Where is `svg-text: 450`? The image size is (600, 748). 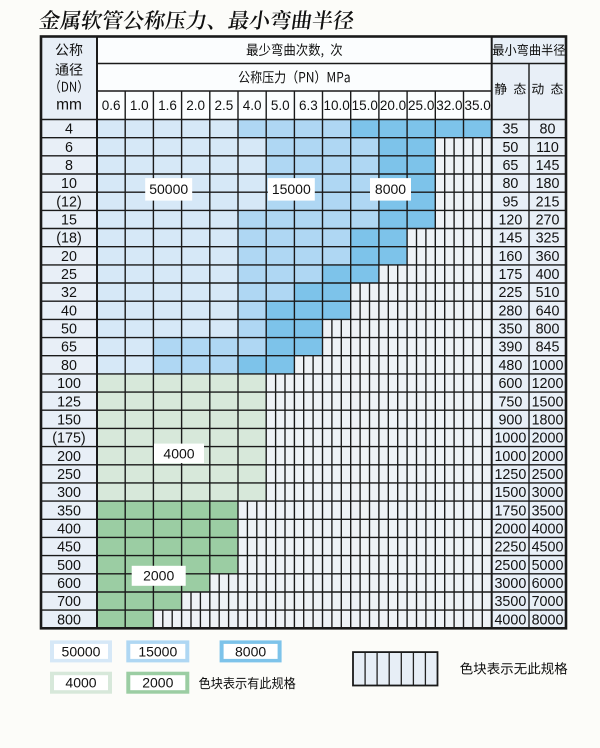
svg-text: 450 is located at coordinates (69, 548).